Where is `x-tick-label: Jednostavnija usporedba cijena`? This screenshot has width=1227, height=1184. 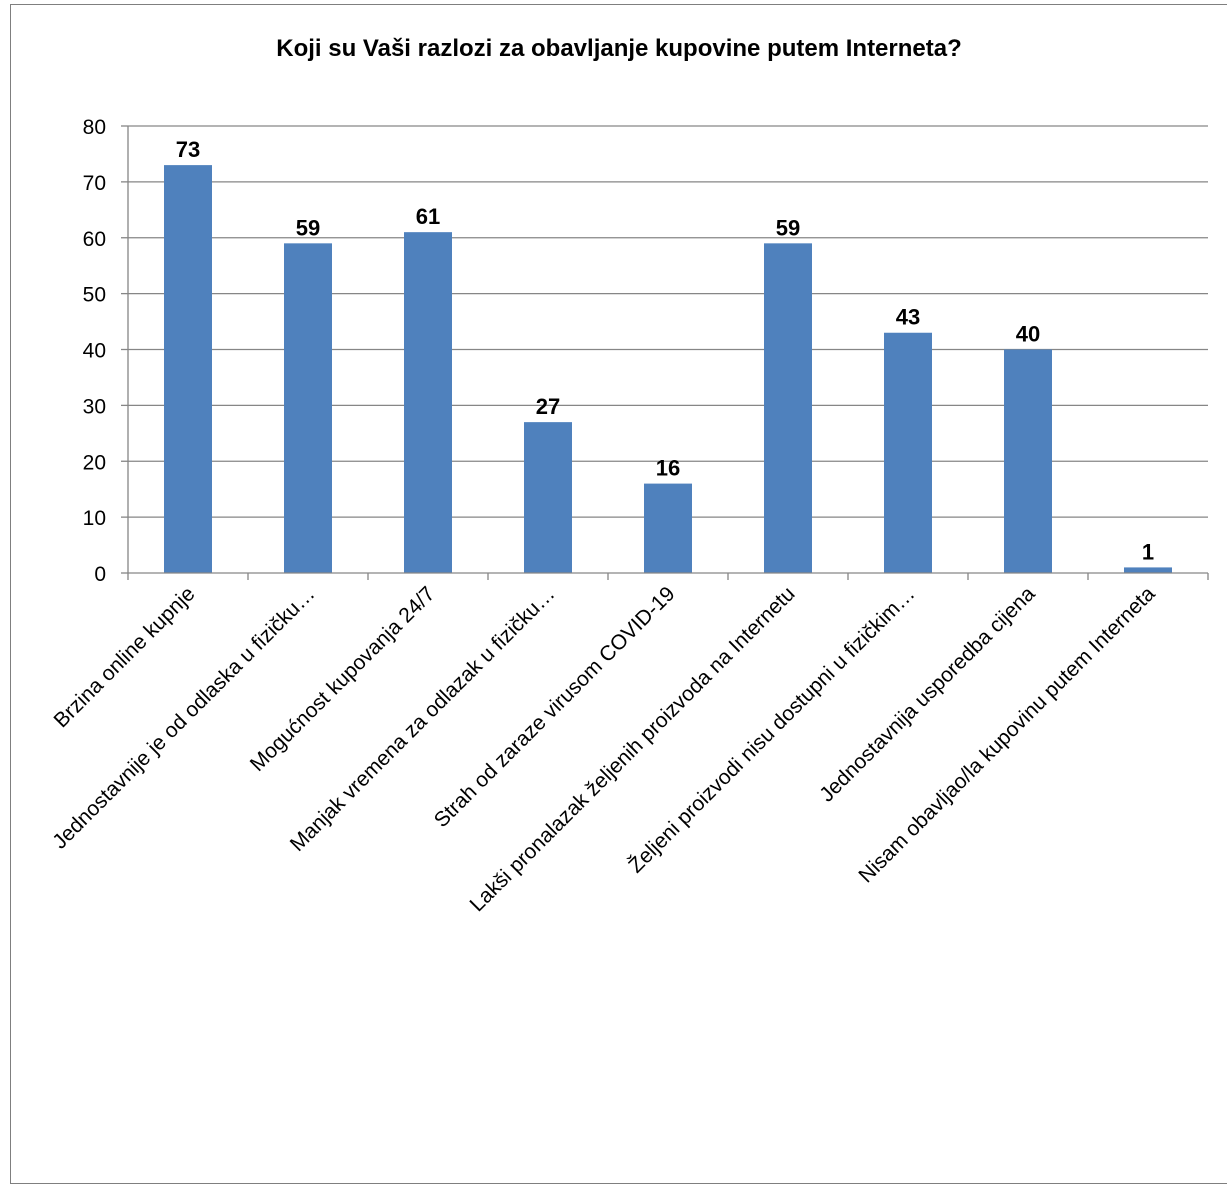
x-tick-label: Jednostavnija usporedba cijena is located at coordinates (927, 694).